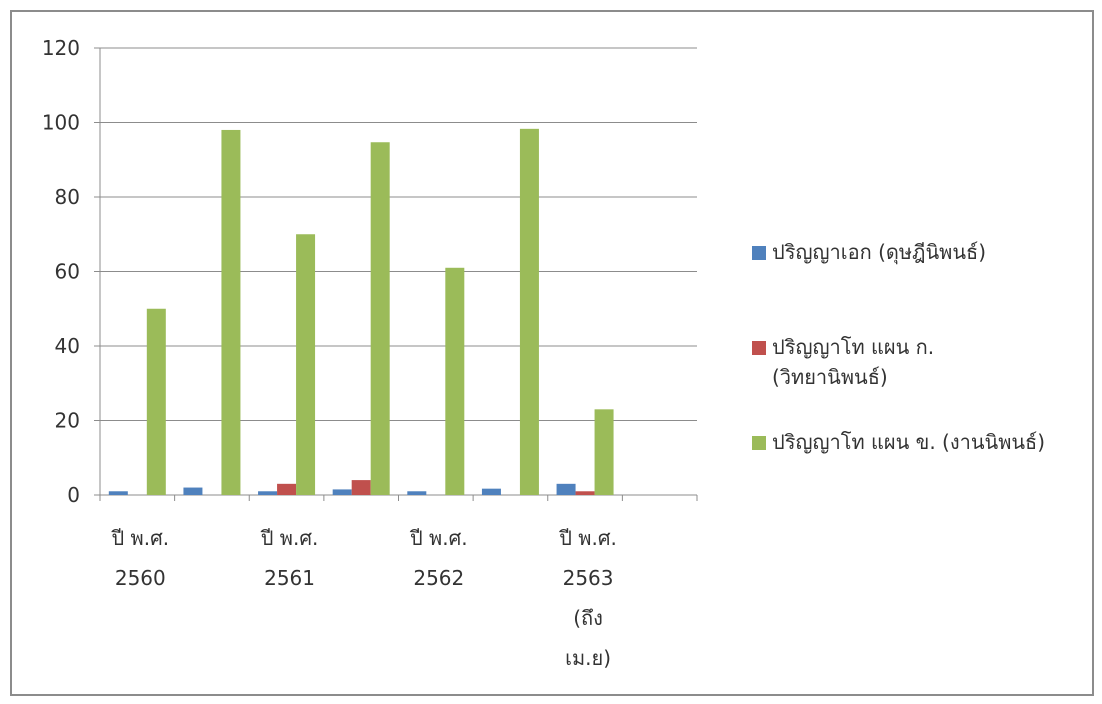  What do you see at coordinates (588, 618) in the screenshot?
I see `x-tick-label: (ถึง` at bounding box center [588, 618].